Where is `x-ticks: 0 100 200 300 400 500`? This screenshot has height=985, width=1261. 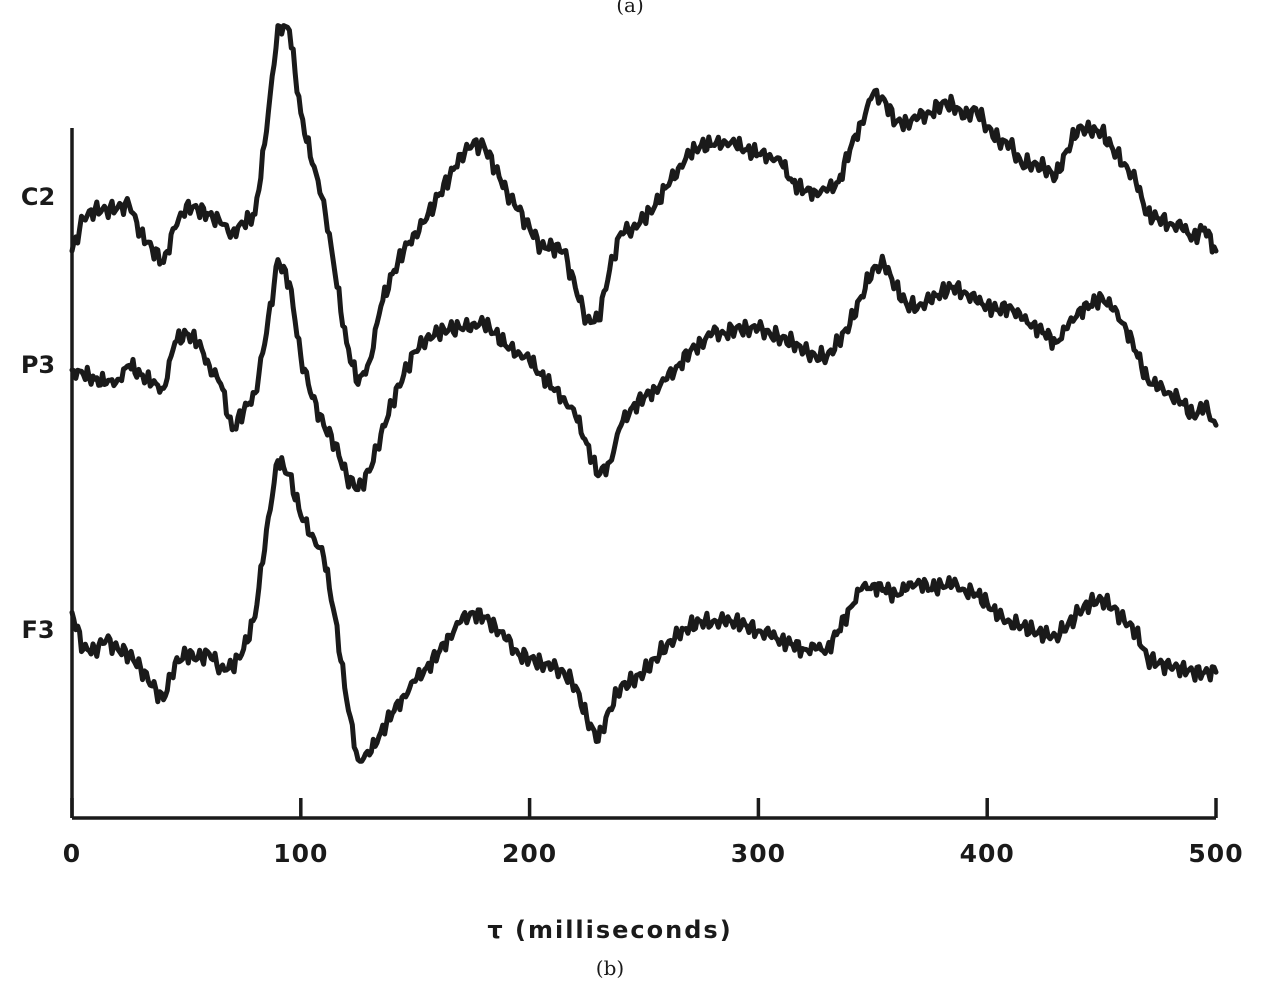 x-ticks: 0 100 200 300 400 500 is located at coordinates (653, 833).